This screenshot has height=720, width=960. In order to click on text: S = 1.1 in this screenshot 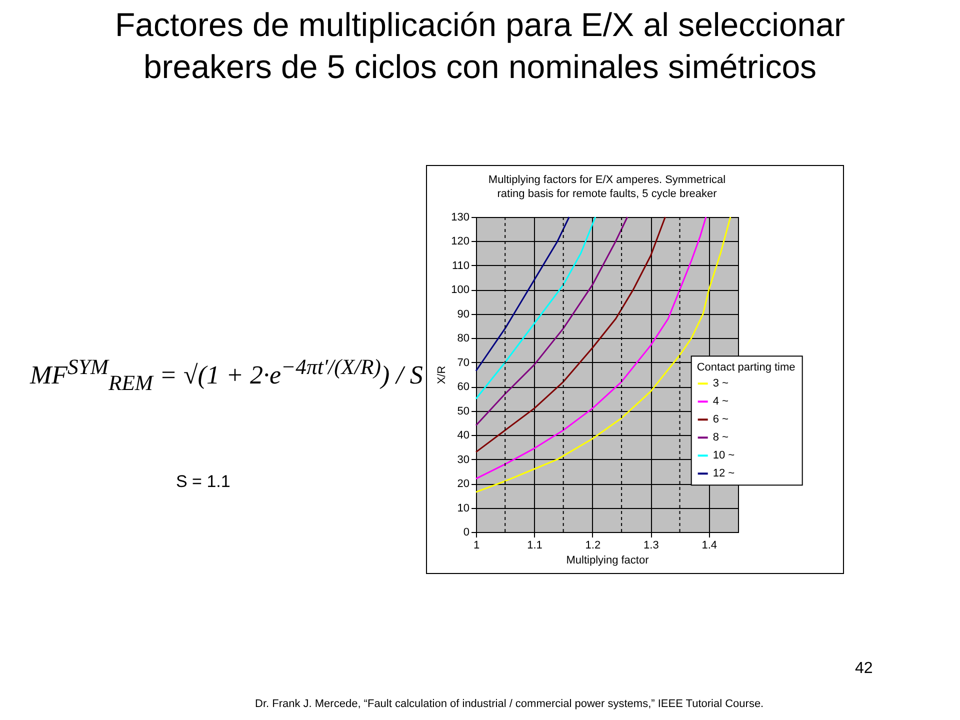, I will do `click(203, 482)`.